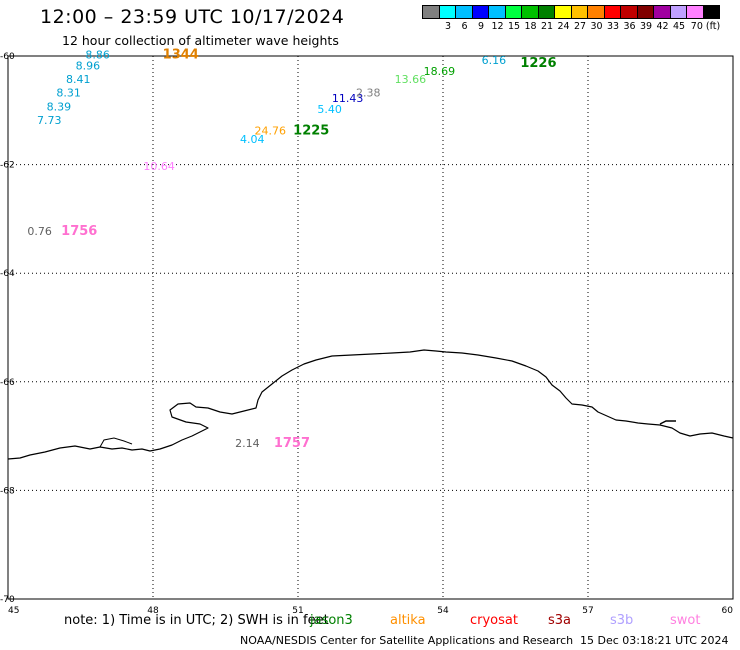  What do you see at coordinates (494, 620) in the screenshot?
I see `satellite-legend-item: cryosat` at bounding box center [494, 620].